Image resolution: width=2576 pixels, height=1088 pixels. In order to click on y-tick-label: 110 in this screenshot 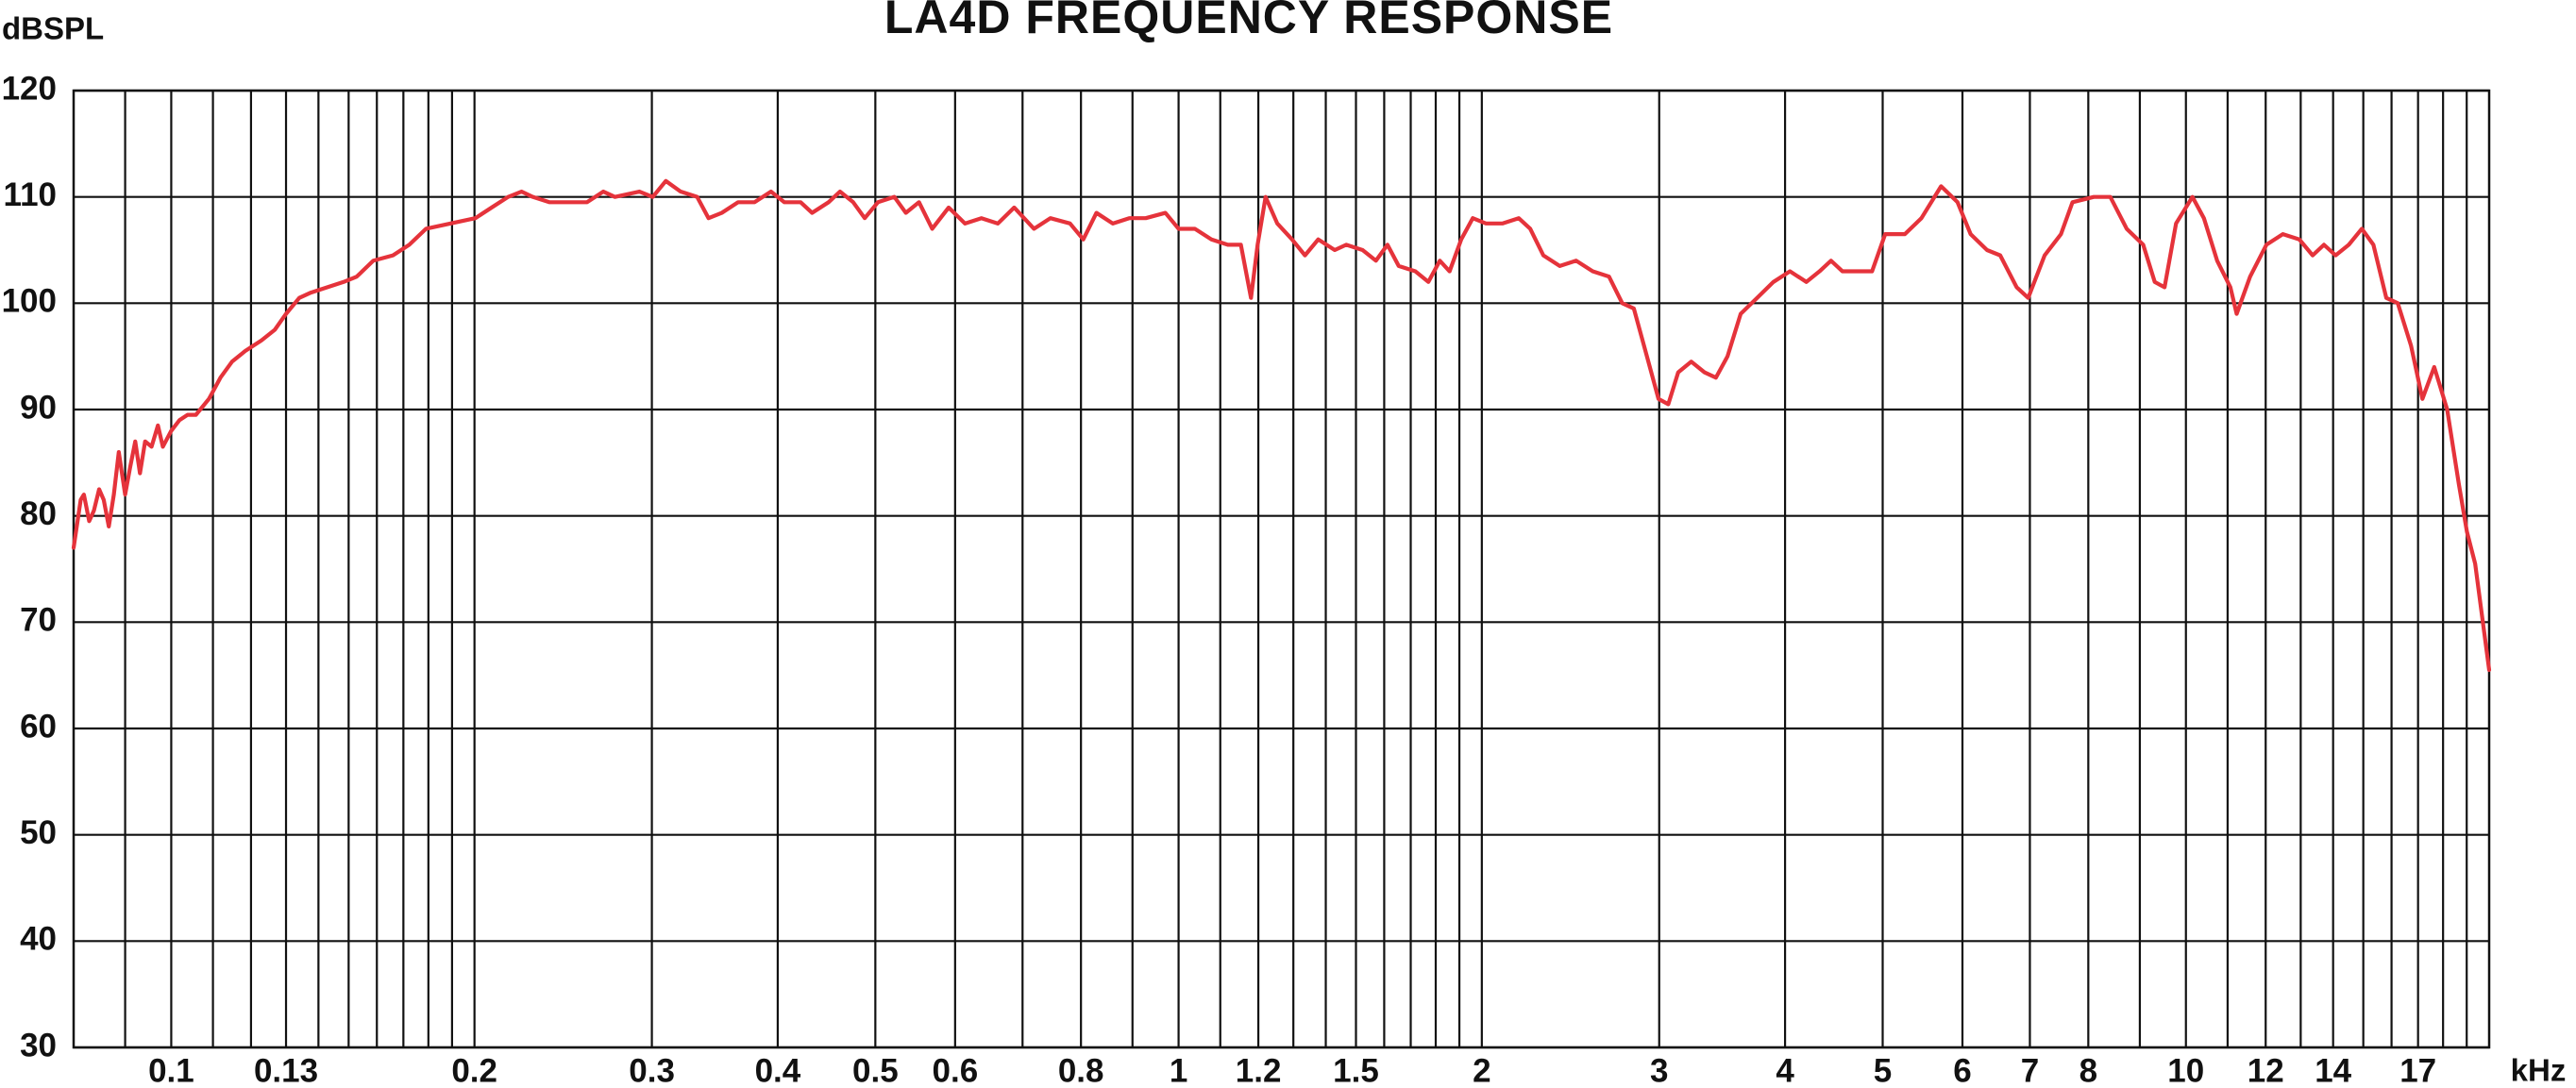, I will do `click(30, 195)`.